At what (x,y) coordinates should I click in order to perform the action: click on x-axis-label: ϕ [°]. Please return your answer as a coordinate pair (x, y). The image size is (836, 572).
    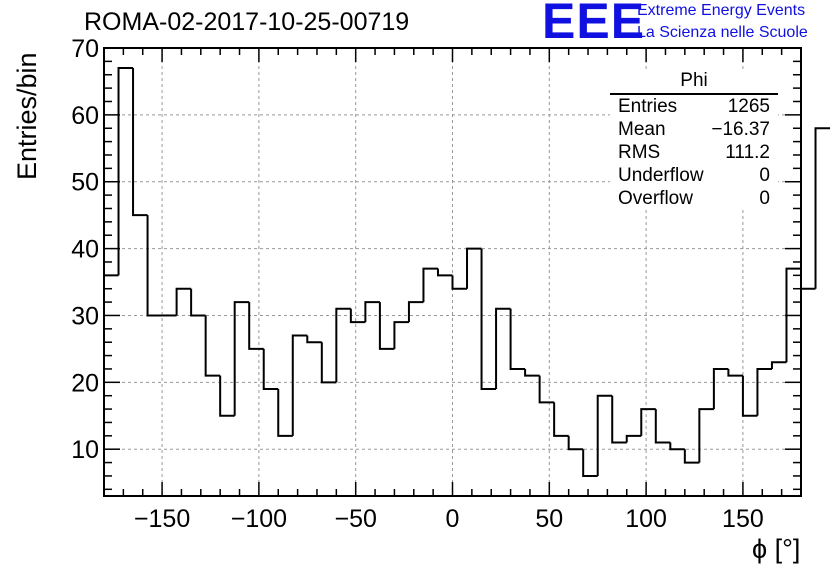
    Looking at the image, I should click on (776, 549).